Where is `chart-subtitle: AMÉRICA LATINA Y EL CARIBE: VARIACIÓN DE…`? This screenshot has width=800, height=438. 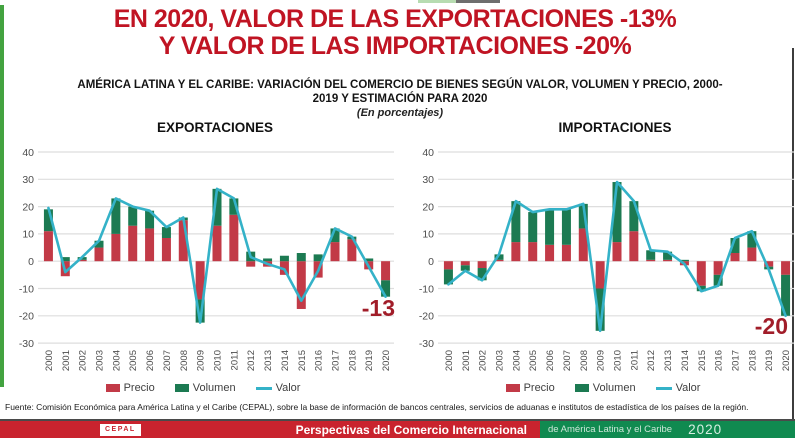
chart-subtitle: AMÉRICA LATINA Y EL CARIBE: VARIACIÓN DE… is located at coordinates (400, 92).